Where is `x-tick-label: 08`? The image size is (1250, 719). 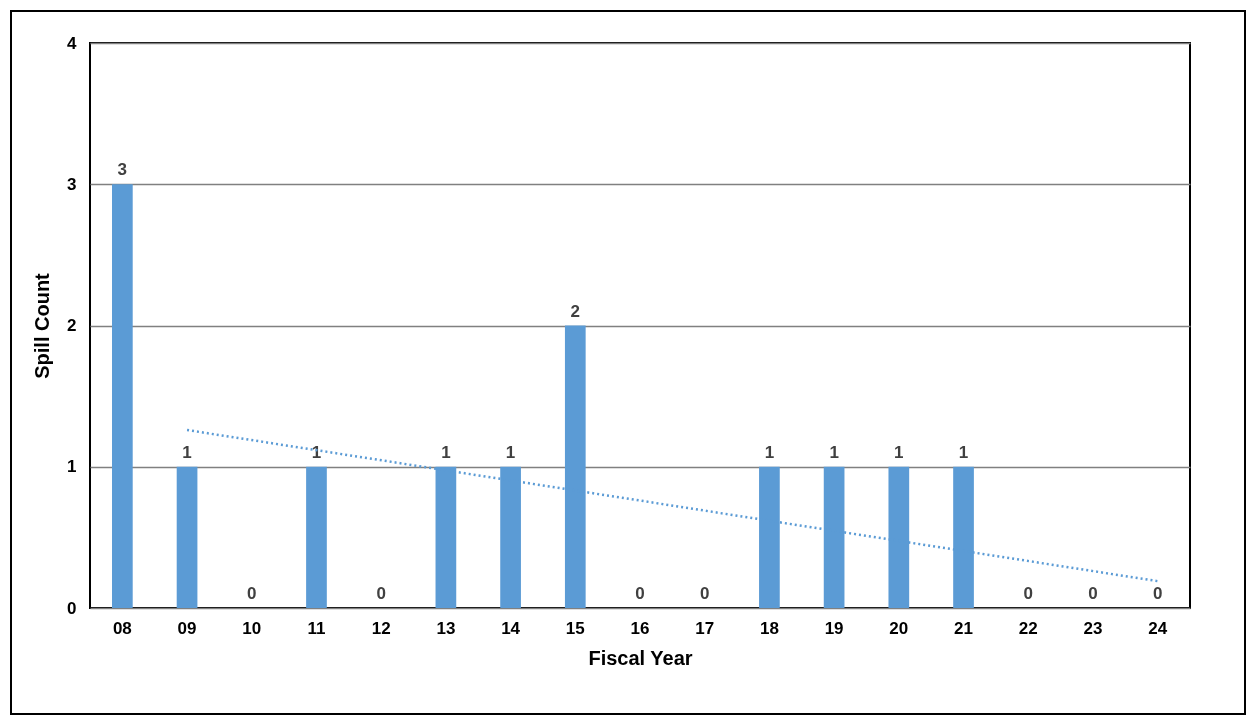 x-tick-label: 08 is located at coordinates (122, 628).